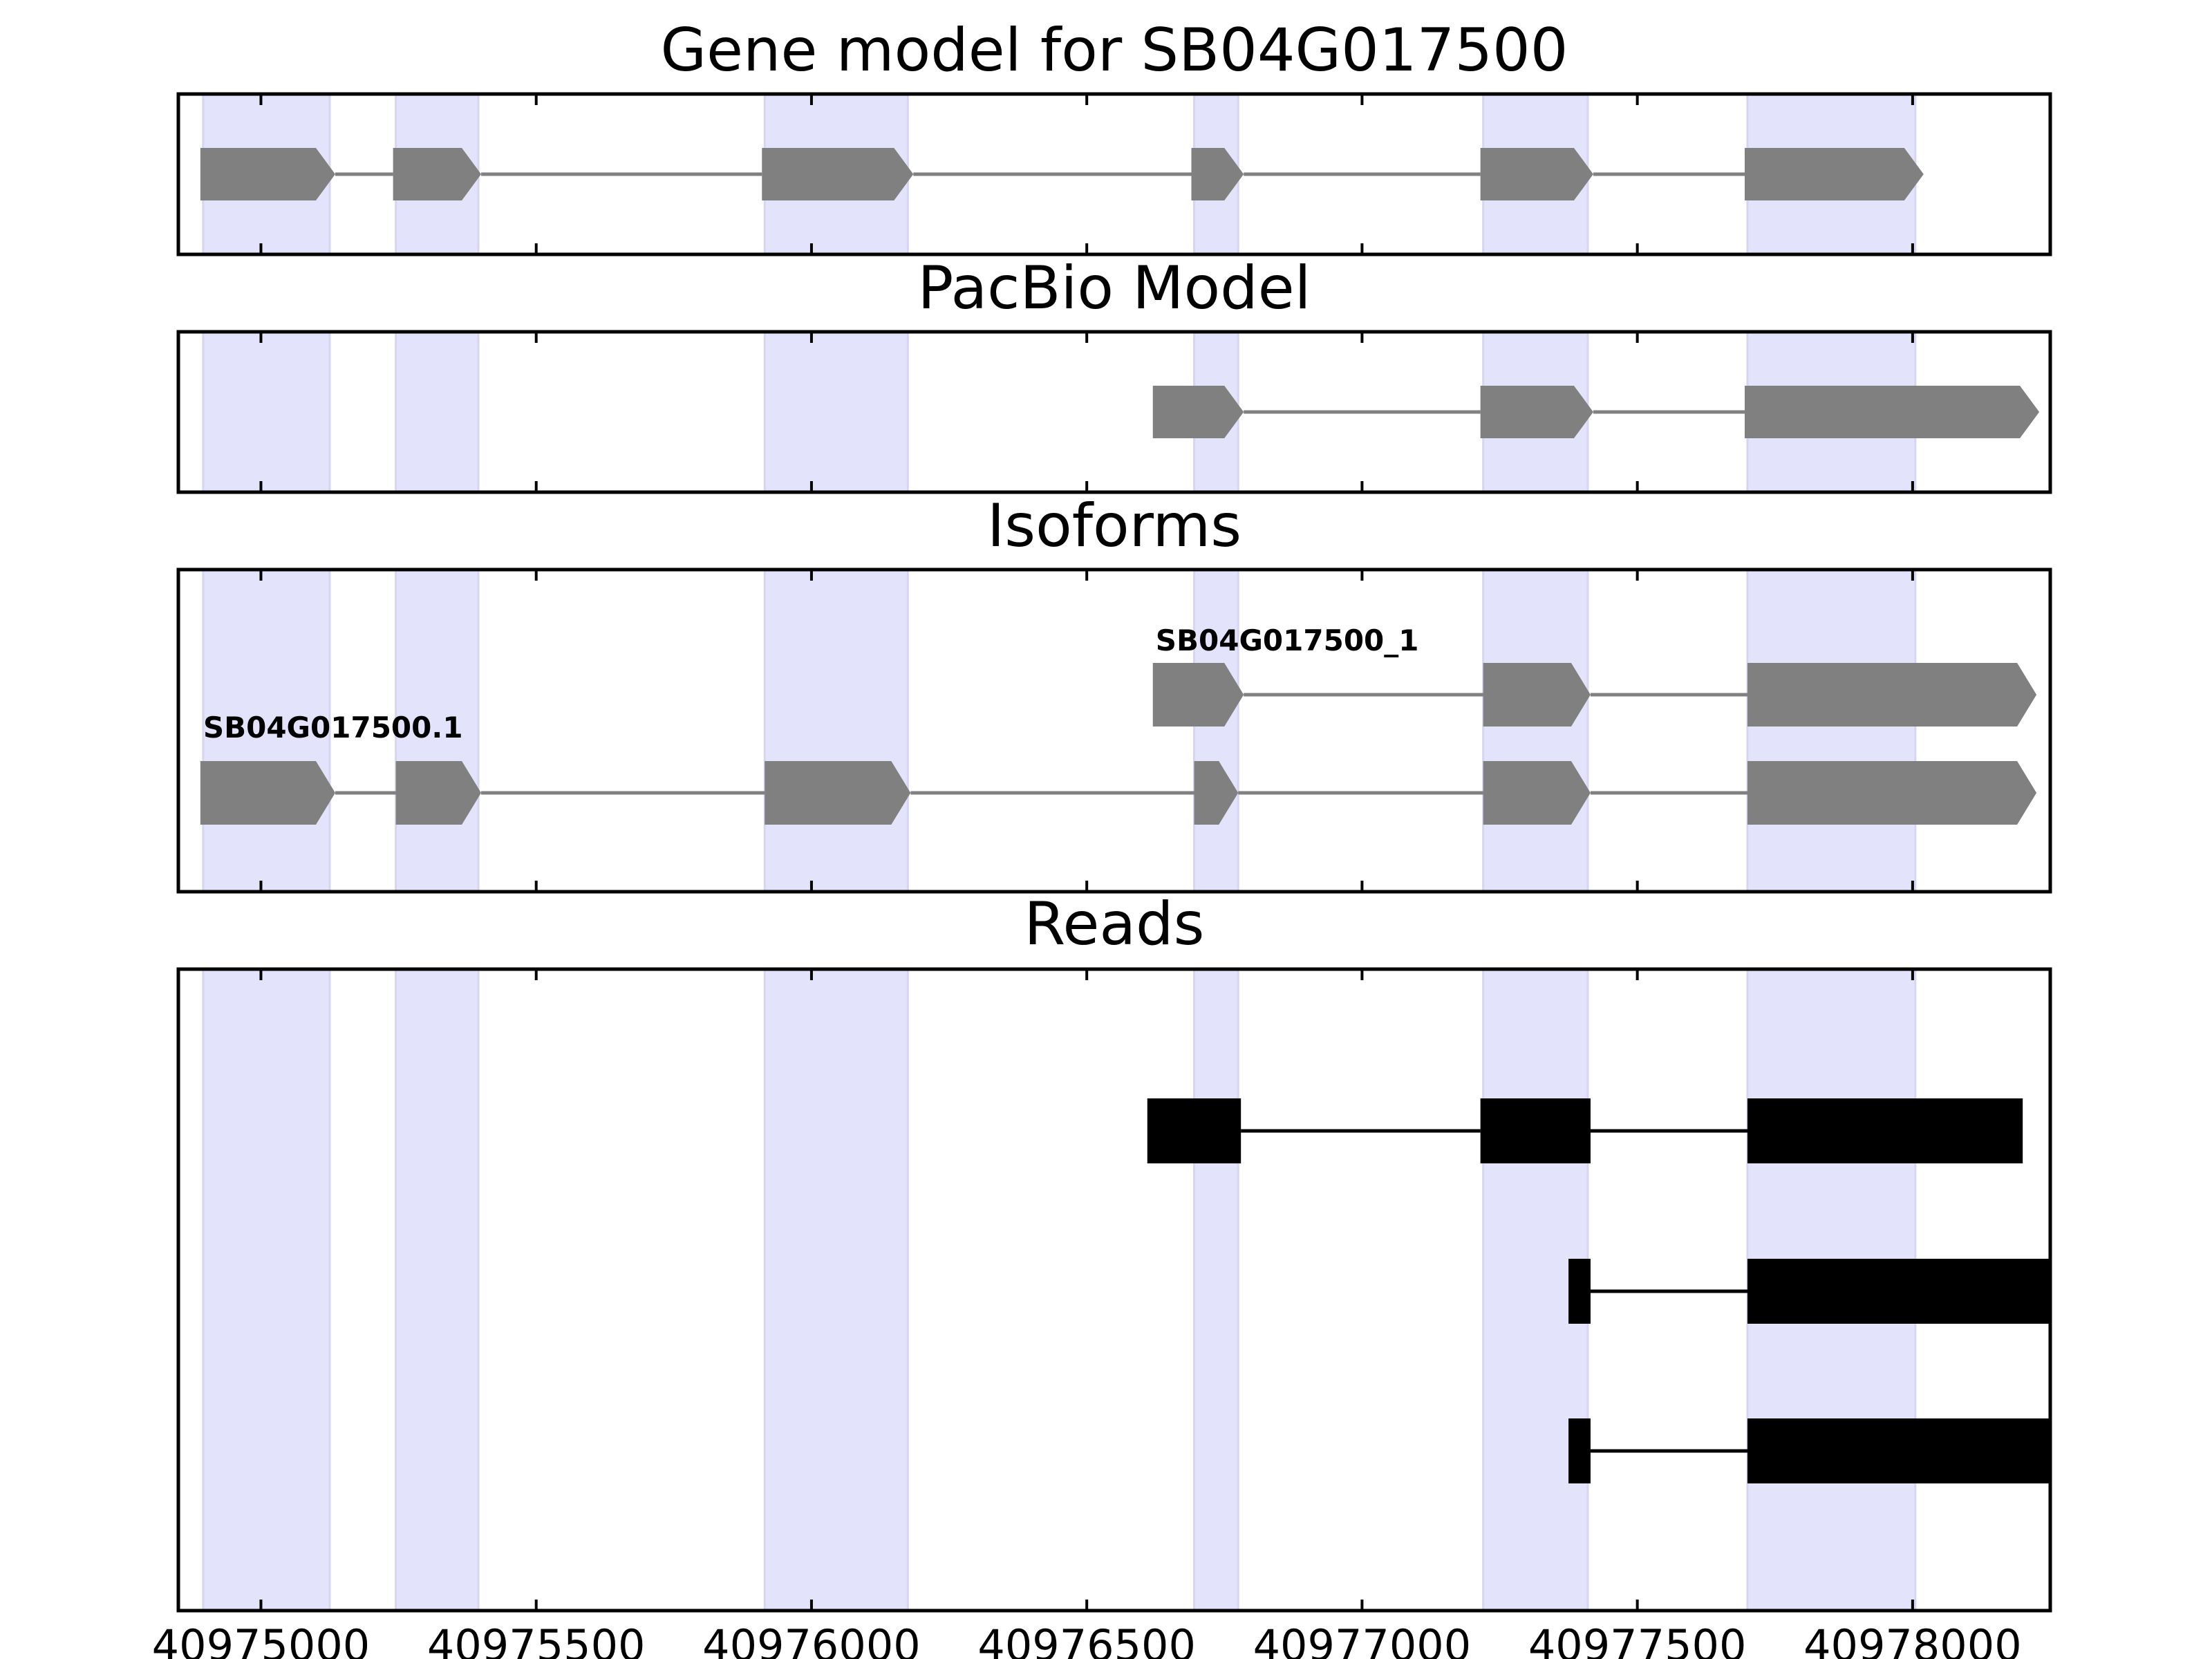  What do you see at coordinates (1913, 1639) in the screenshot?
I see `x-tick-label: 40978000` at bounding box center [1913, 1639].